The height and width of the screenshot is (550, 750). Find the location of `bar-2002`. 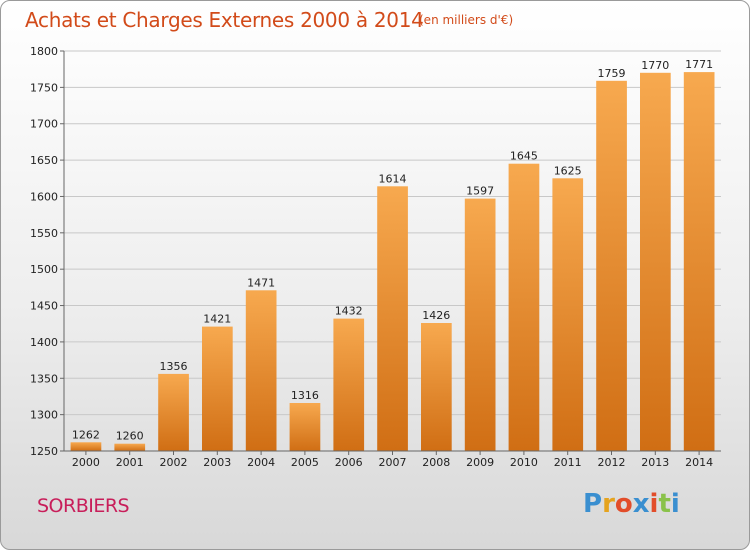

bar-2002 is located at coordinates (173, 412).